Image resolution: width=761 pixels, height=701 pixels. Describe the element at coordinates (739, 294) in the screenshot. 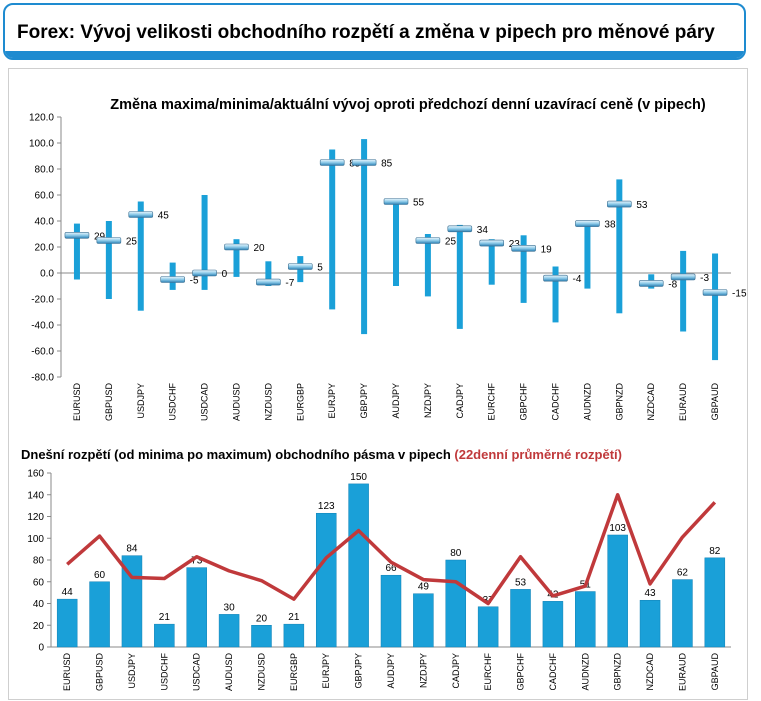

I see `chart1-data-label: -15` at that location.